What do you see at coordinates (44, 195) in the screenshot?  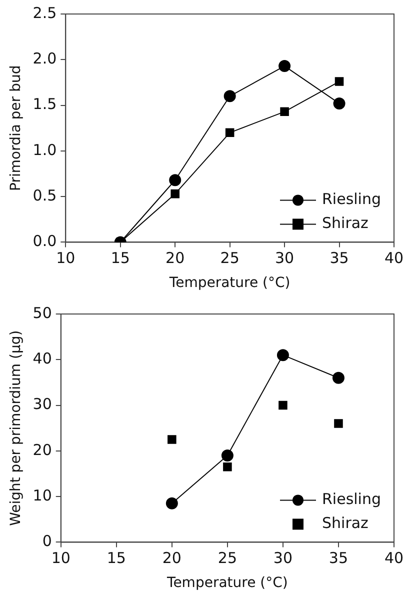 I see `y-tick-label: 0.5` at bounding box center [44, 195].